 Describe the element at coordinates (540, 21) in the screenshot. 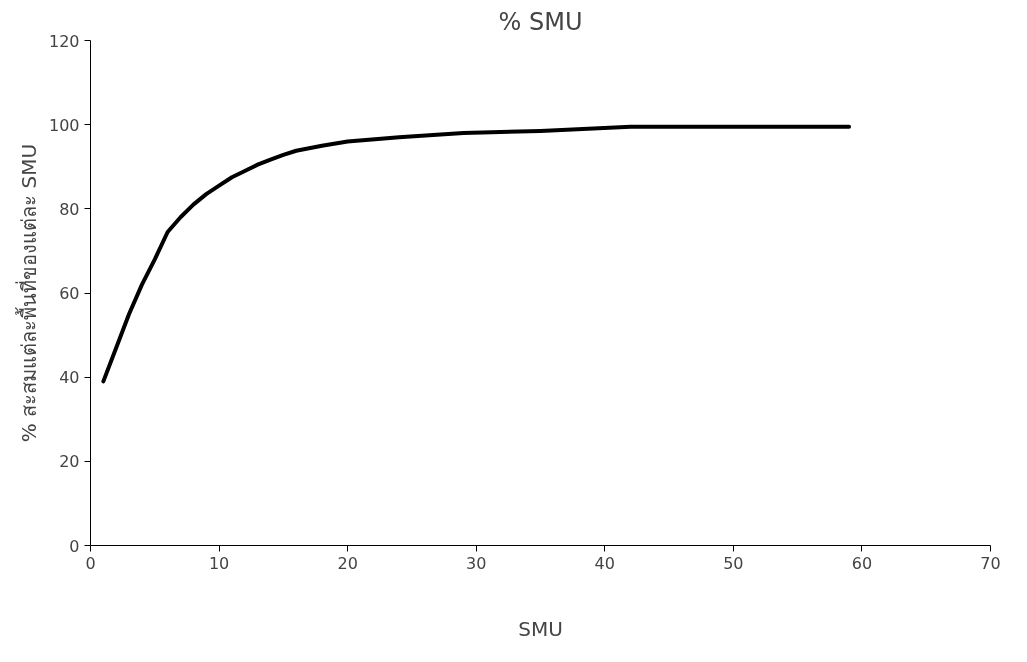

I see `chart-title: % SMU` at that location.